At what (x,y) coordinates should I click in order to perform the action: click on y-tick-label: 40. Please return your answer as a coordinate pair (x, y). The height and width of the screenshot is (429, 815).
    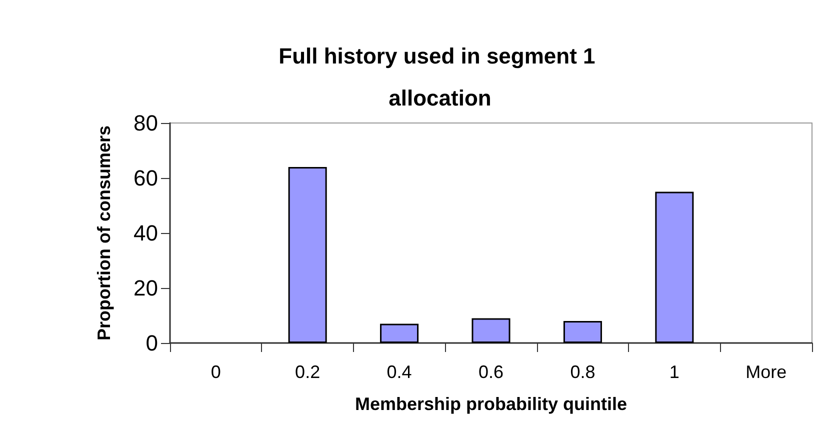
    Looking at the image, I should click on (146, 233).